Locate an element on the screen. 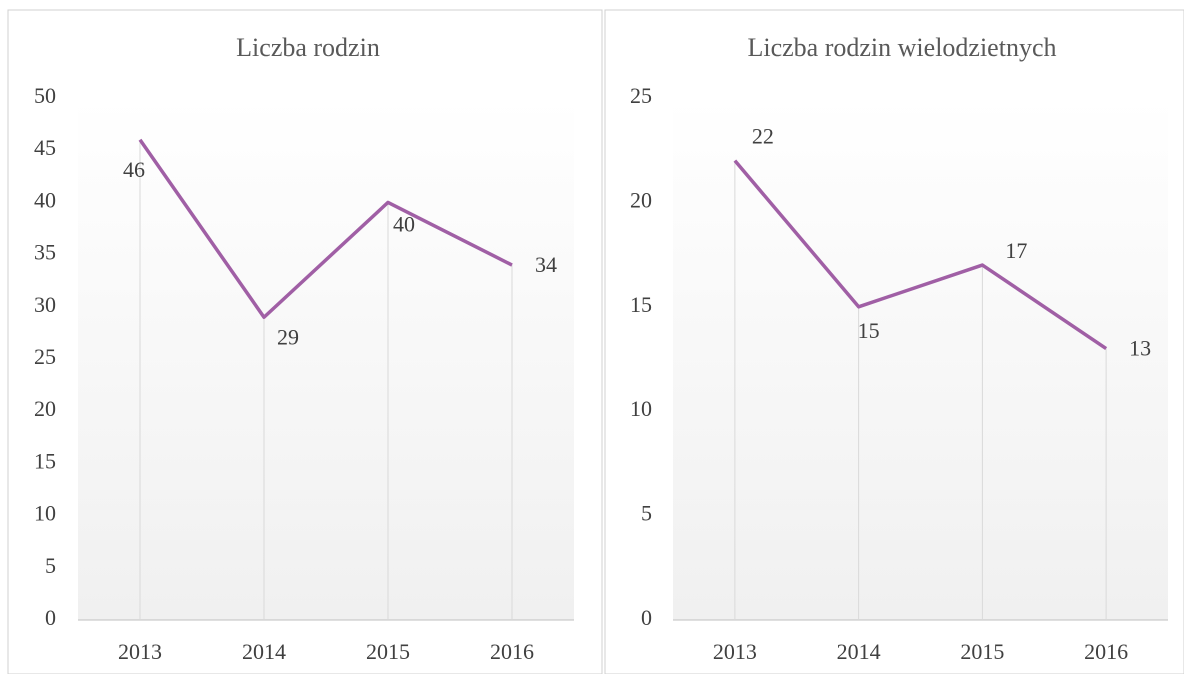 Image resolution: width=1184 pixels, height=674 pixels. data-label: 17 is located at coordinates (1016, 250).